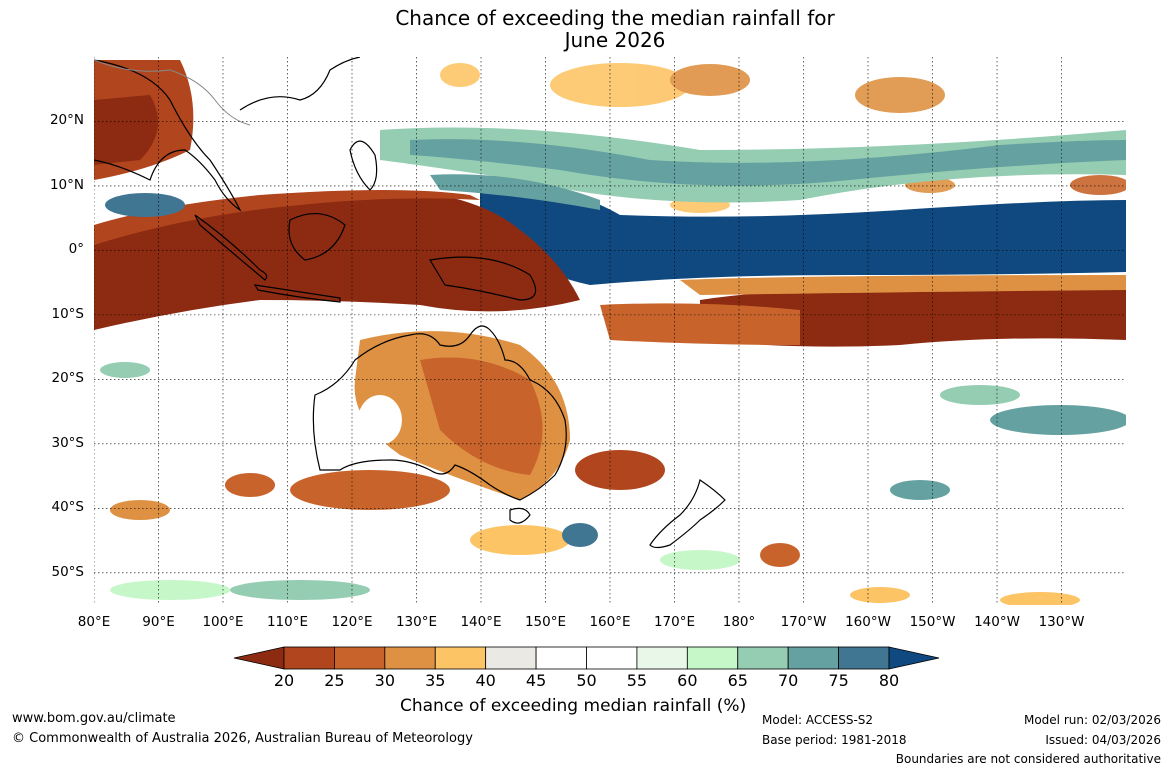  What do you see at coordinates (416, 622) in the screenshot?
I see `longitude-label: 130°E` at bounding box center [416, 622].